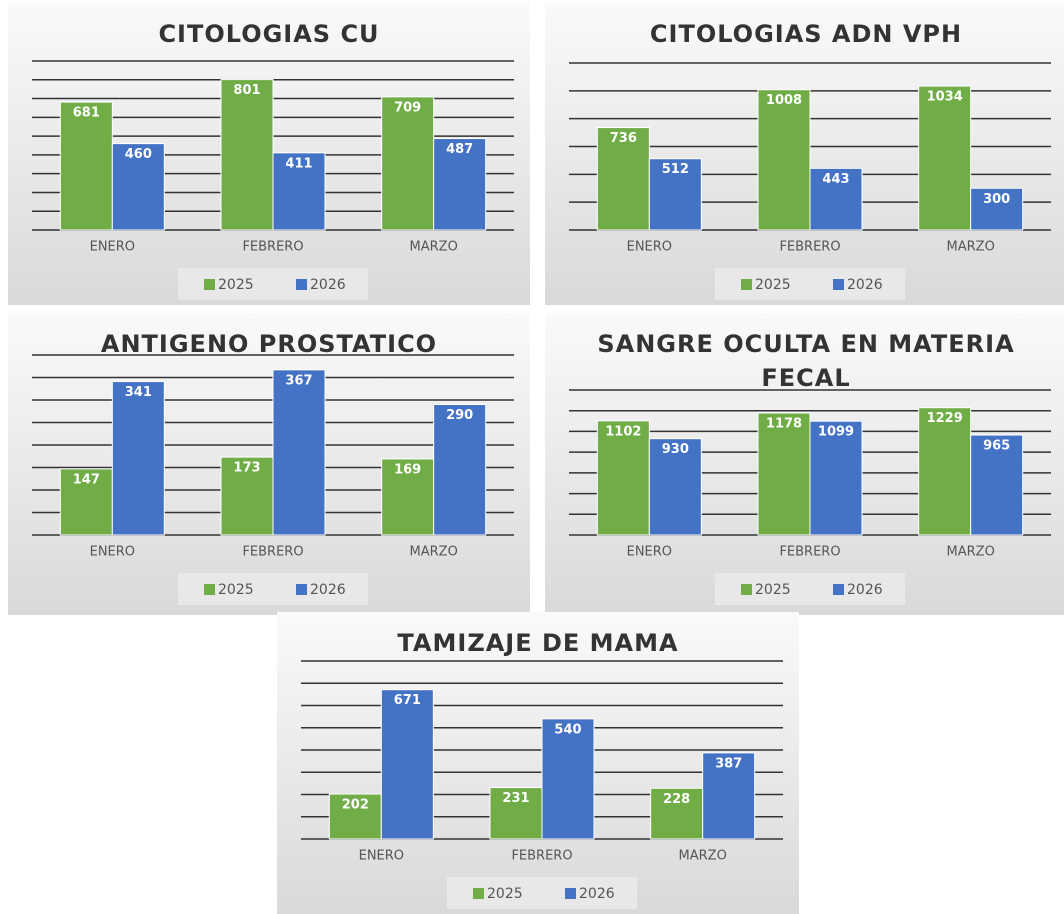 Image resolution: width=1064 pixels, height=914 pixels. What do you see at coordinates (784, 423) in the screenshot?
I see `data-label: 1178` at bounding box center [784, 423].